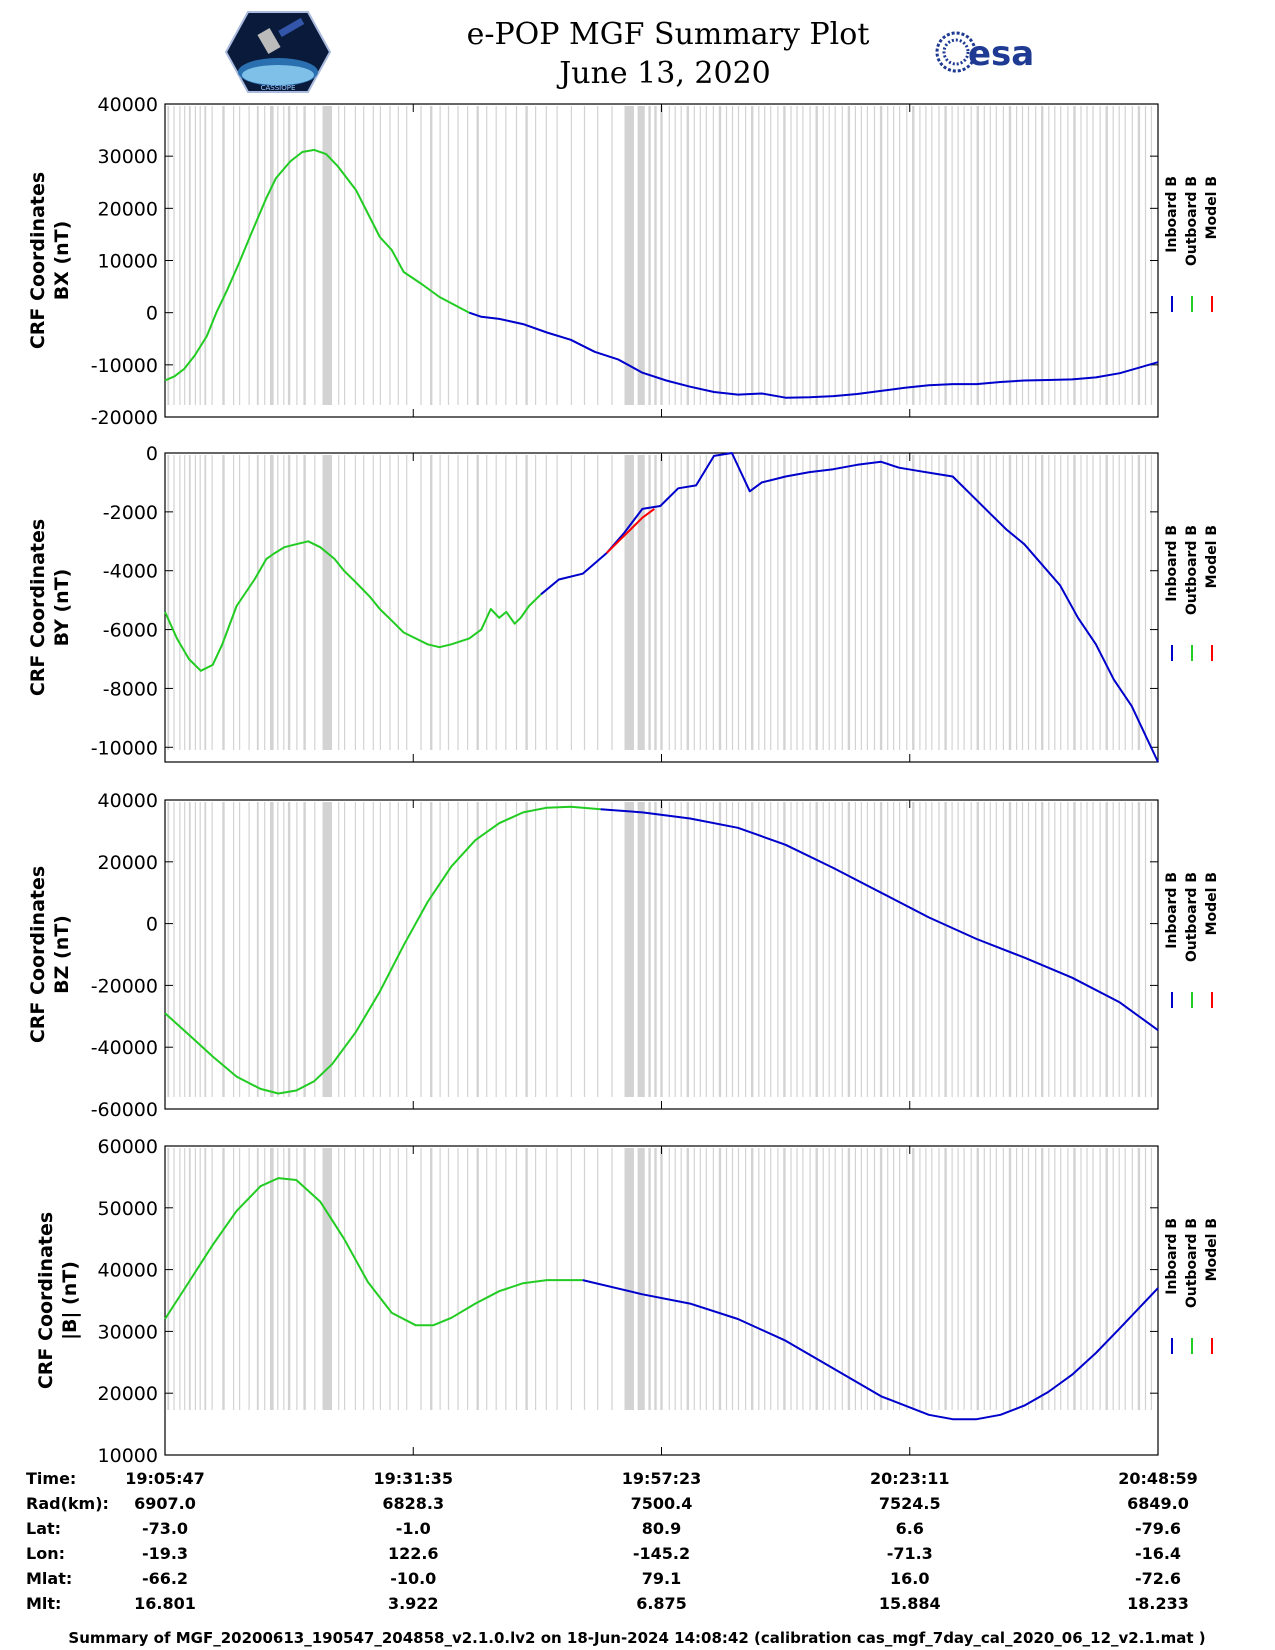 This screenshot has width=1275, height=1650. What do you see at coordinates (128, 1147) in the screenshot?
I see `y-tick-label: 60000` at bounding box center [128, 1147].